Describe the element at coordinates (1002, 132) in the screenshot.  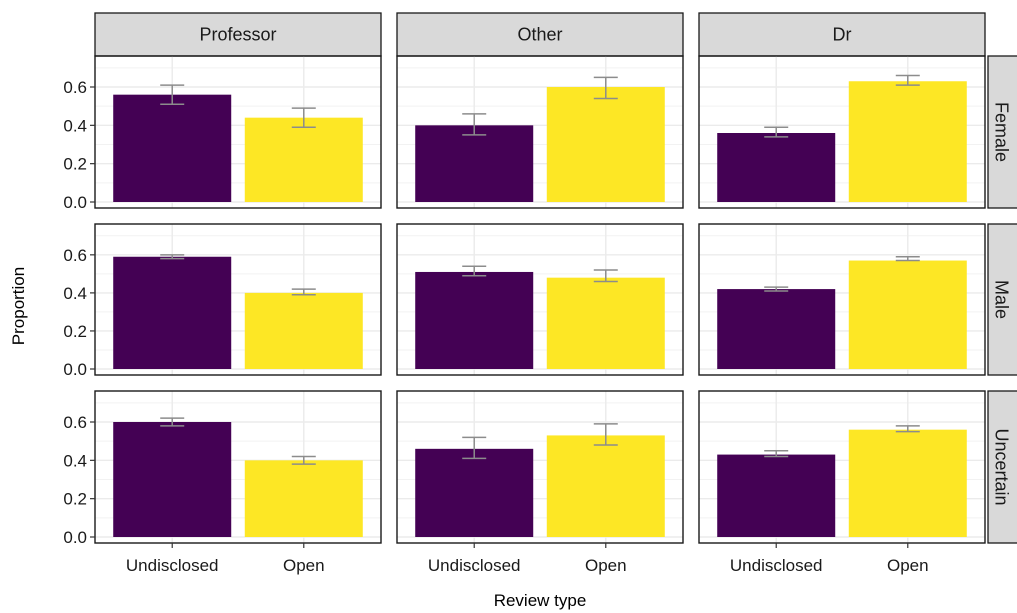
I see `row-strip-label: Female` at that location.